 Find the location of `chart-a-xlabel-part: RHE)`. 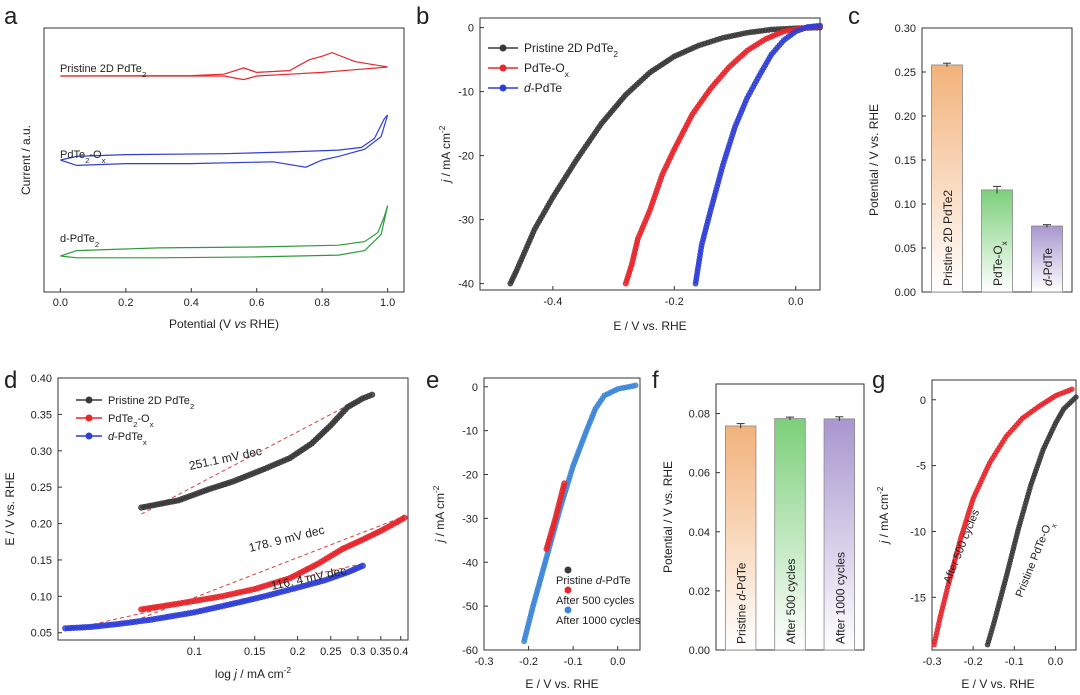

chart-a-xlabel-part: RHE) is located at coordinates (262, 324).